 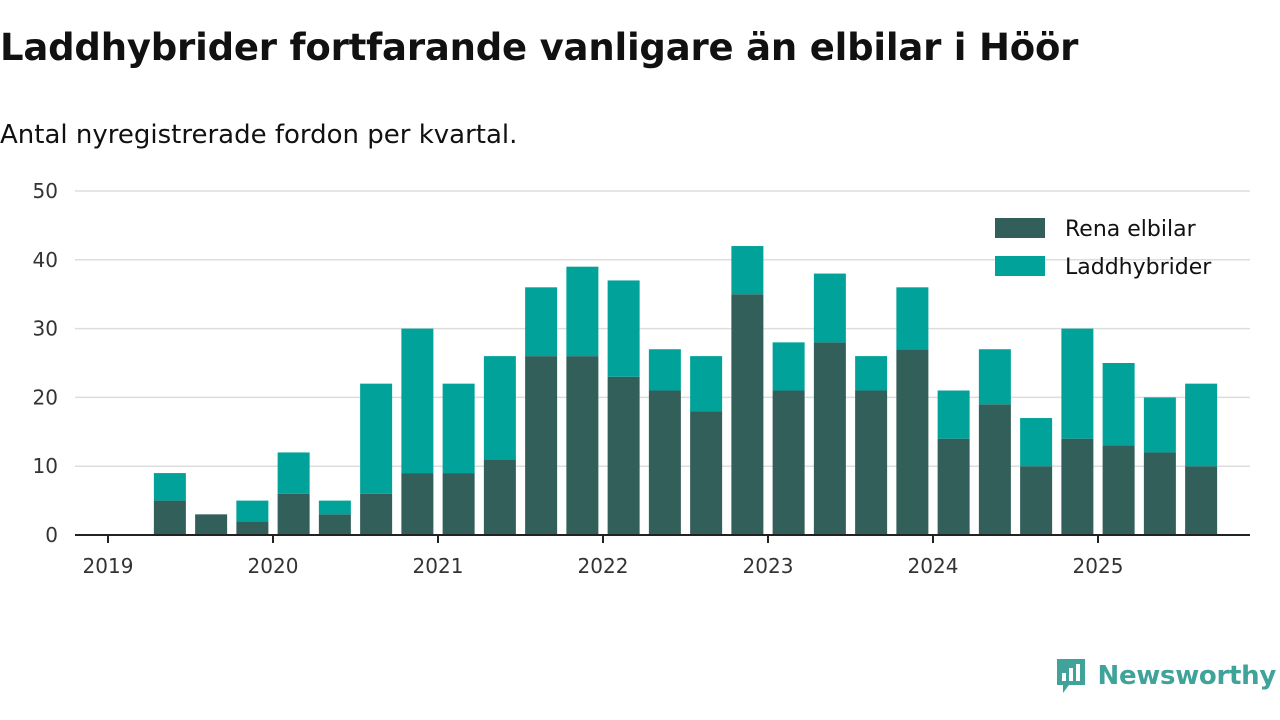 What do you see at coordinates (1098, 566) in the screenshot?
I see `x-tick-label: 2025` at bounding box center [1098, 566].